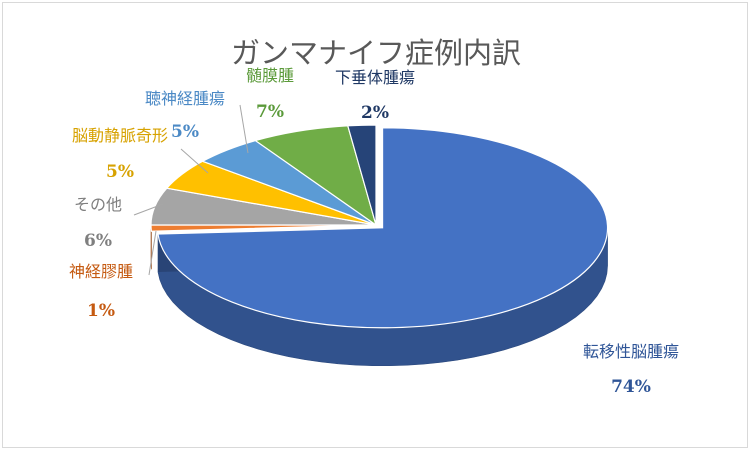 The height and width of the screenshot is (452, 752). What do you see at coordinates (120, 135) in the screenshot?
I see `slice-label-3: 脳動静脈奇形` at bounding box center [120, 135].